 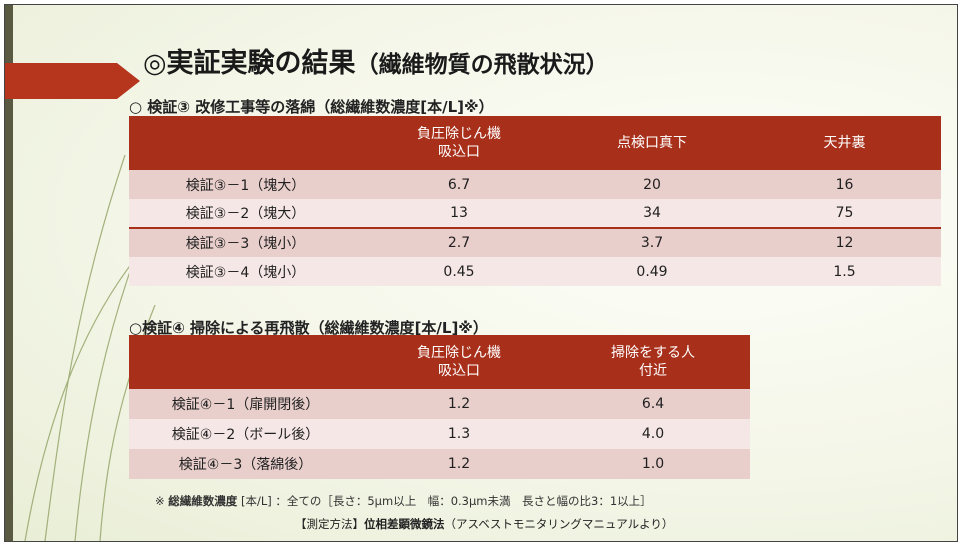 I want to click on table-cell: 12, so click(x=844, y=242).